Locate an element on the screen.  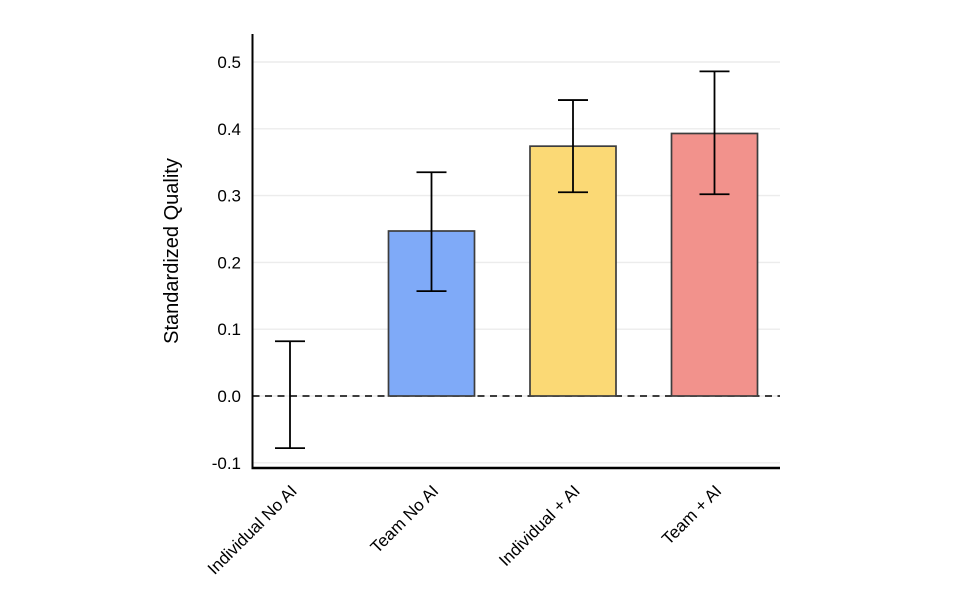
x-category-label-team-no-ai: Team No AI is located at coordinates (405, 519).